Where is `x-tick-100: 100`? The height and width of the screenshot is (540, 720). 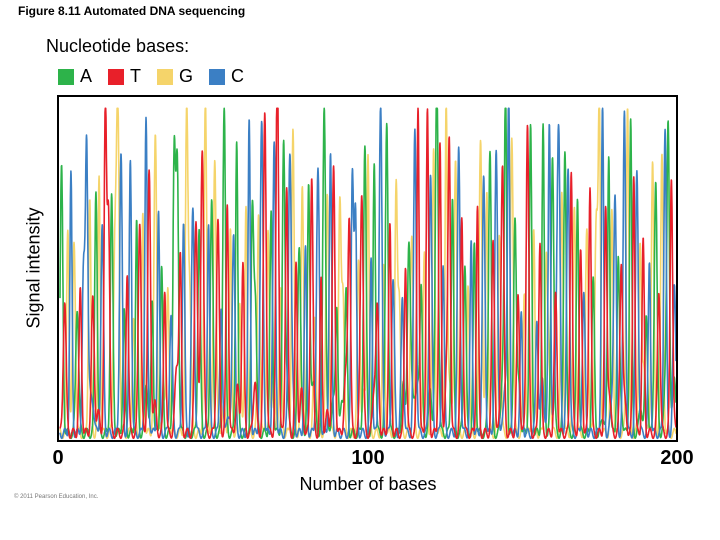 x-tick-100: 100 is located at coordinates (367, 458).